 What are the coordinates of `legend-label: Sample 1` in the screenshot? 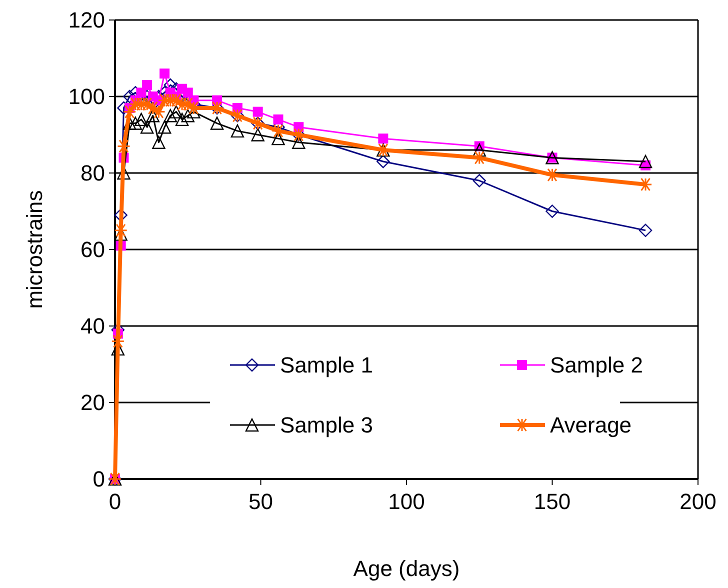 It's located at (326, 365).